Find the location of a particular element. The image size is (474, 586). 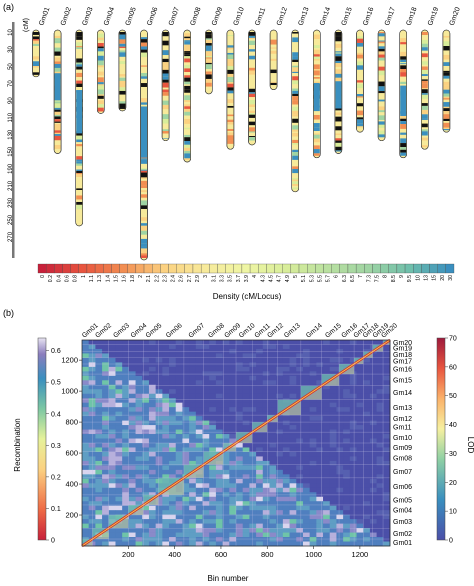

chromosome-label: Gm07 is located at coordinates (174, 16).